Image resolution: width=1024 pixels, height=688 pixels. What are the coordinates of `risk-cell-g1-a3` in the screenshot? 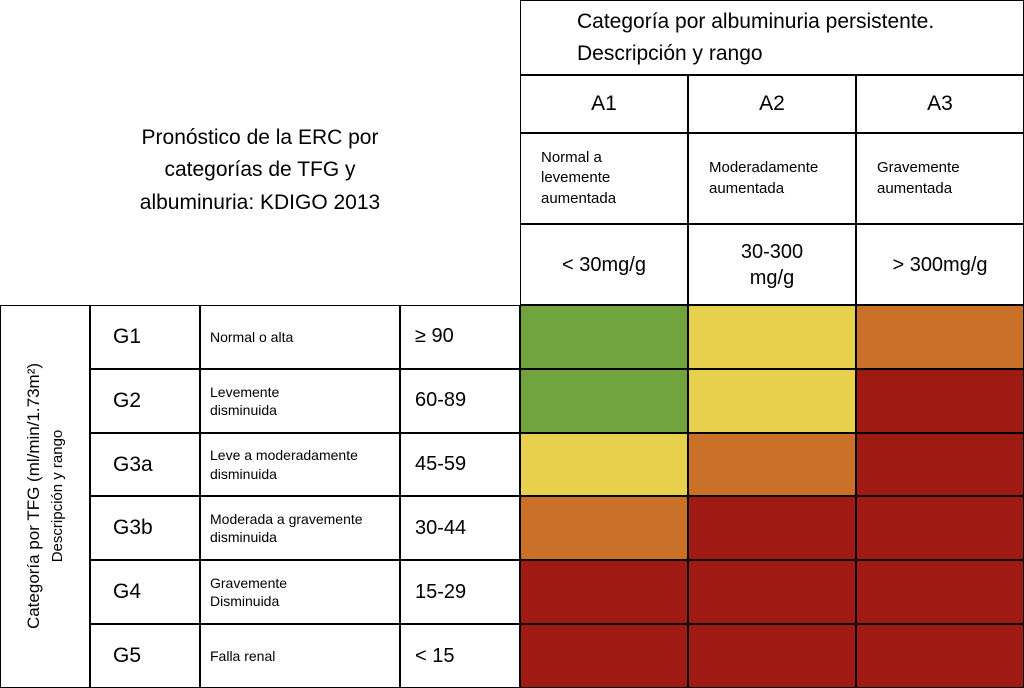 It's located at (940, 337).